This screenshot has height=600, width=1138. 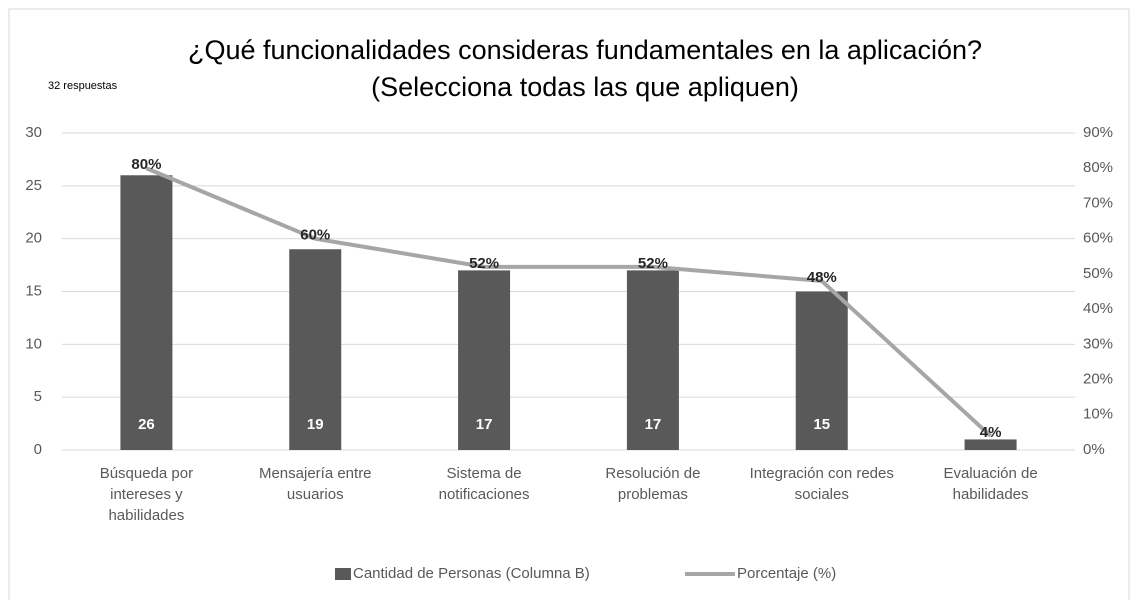 What do you see at coordinates (471, 573) in the screenshot?
I see `legend-label: Cantidad de Personas (Columna B)` at bounding box center [471, 573].